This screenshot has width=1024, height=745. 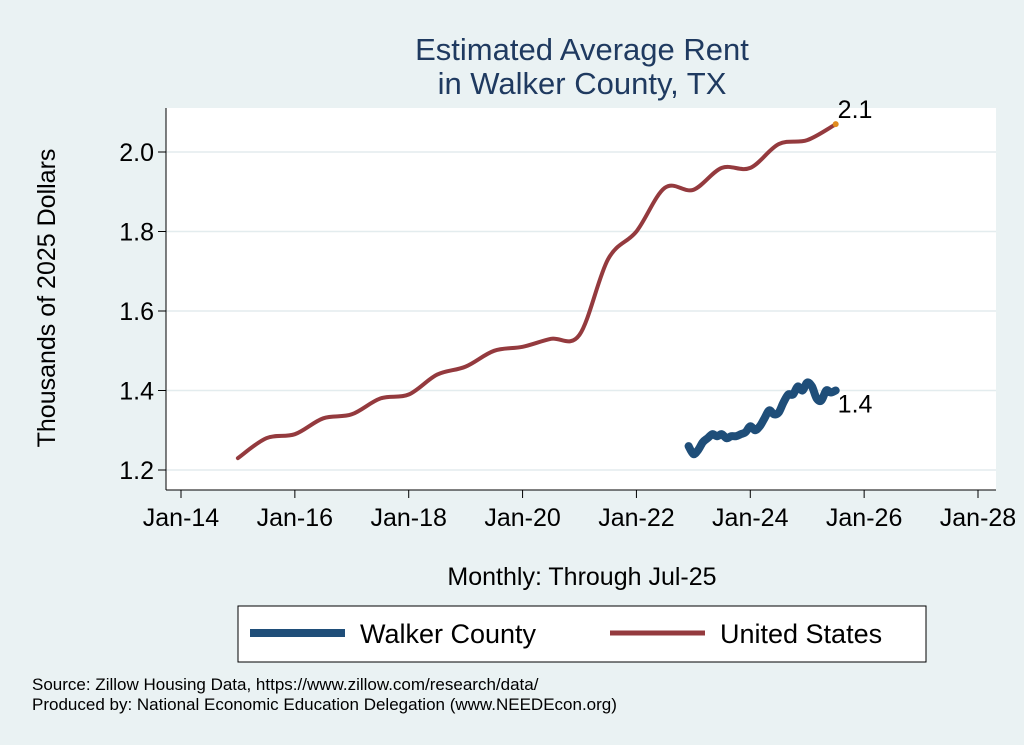 What do you see at coordinates (750, 518) in the screenshot?
I see `x-tick-label: Jan-24` at bounding box center [750, 518].